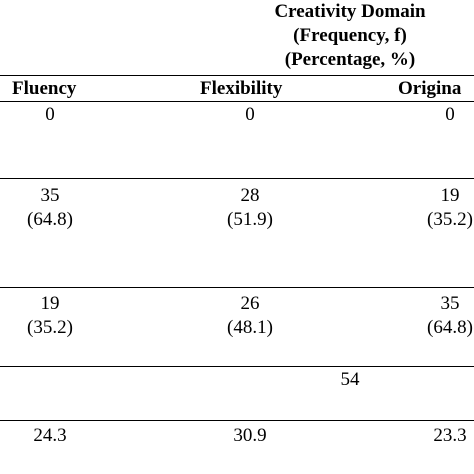  Describe the element at coordinates (50, 435) in the screenshot. I see `mean-fluency: 24.3` at that location.